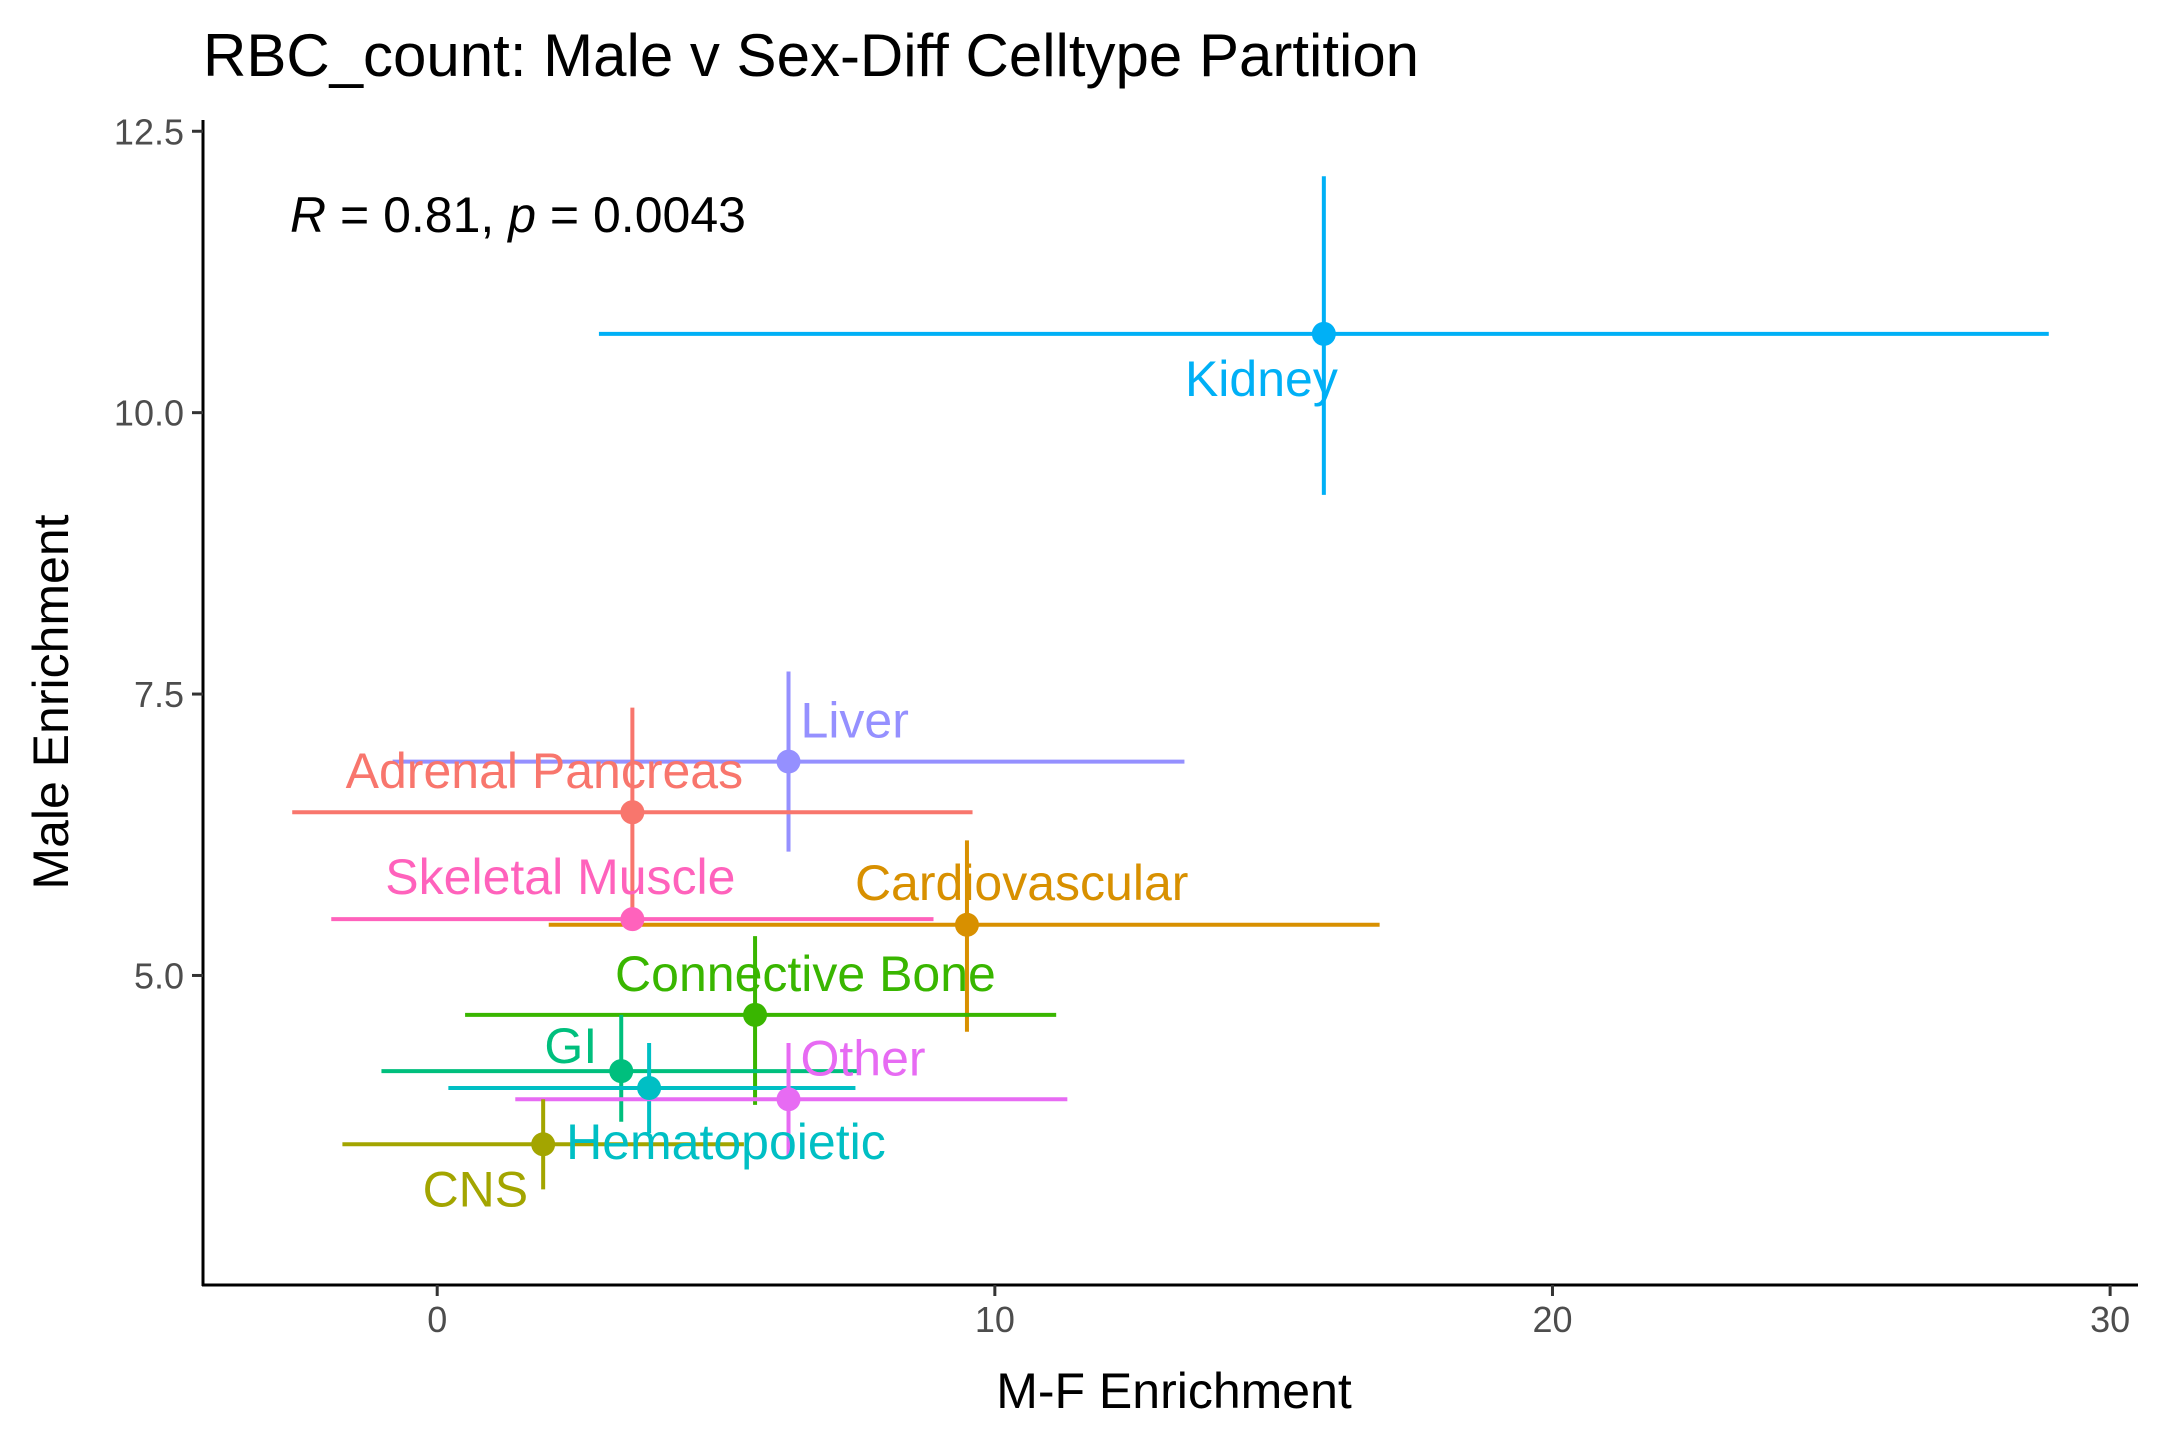 Image resolution: width=2160 pixels, height=1440 pixels. What do you see at coordinates (641, 215) in the screenshot?
I see `p-value: = 0.0043` at bounding box center [641, 215].